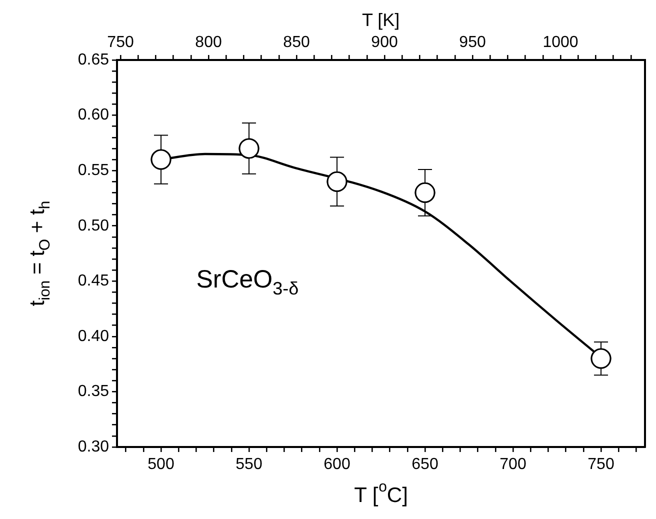  What do you see at coordinates (94, 170) in the screenshot?
I see `y-tick-label: 0.55` at bounding box center [94, 170].